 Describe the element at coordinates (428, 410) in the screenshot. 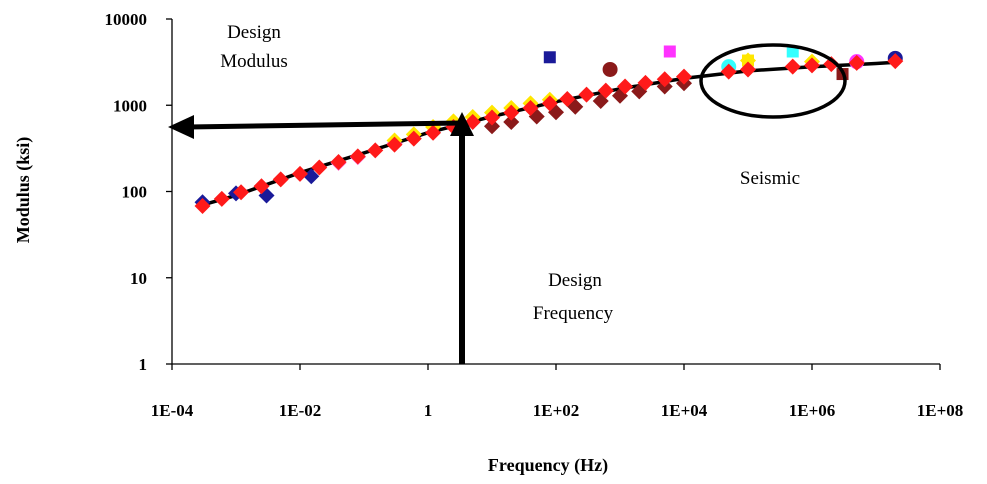

I see `x-tick-label: 1` at that location.